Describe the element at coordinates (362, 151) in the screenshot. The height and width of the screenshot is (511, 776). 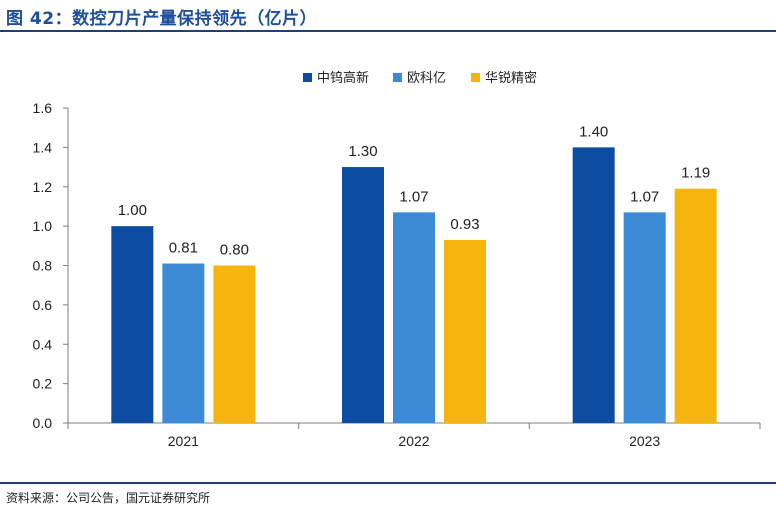
I see `data-label: 1.30` at that location.